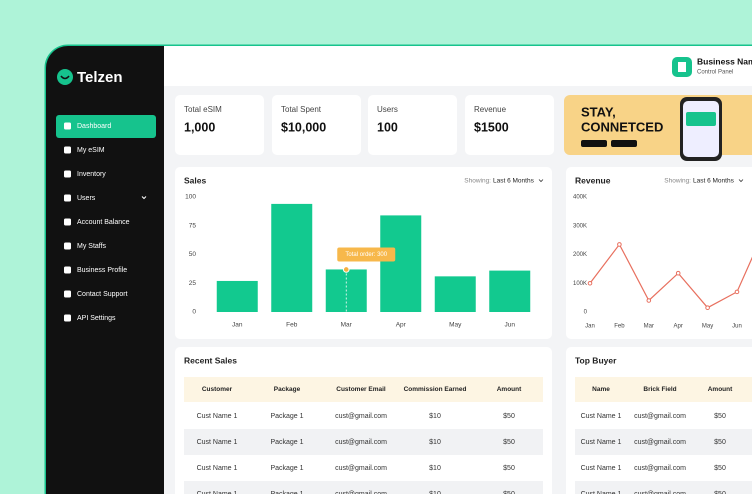  What do you see at coordinates (190, 197) in the screenshot?
I see `y-tick-label: 100` at bounding box center [190, 197].